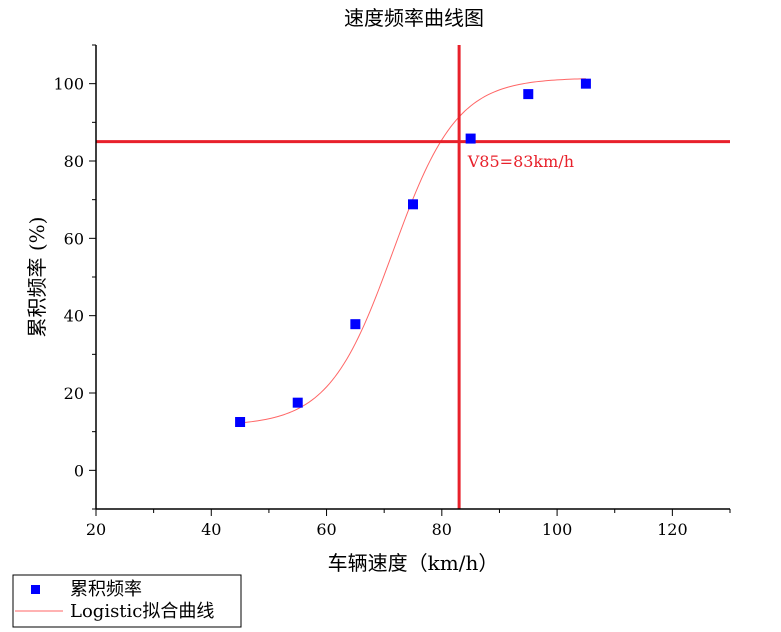  What do you see at coordinates (79, 470) in the screenshot?
I see `y-tick-label: 0` at bounding box center [79, 470].